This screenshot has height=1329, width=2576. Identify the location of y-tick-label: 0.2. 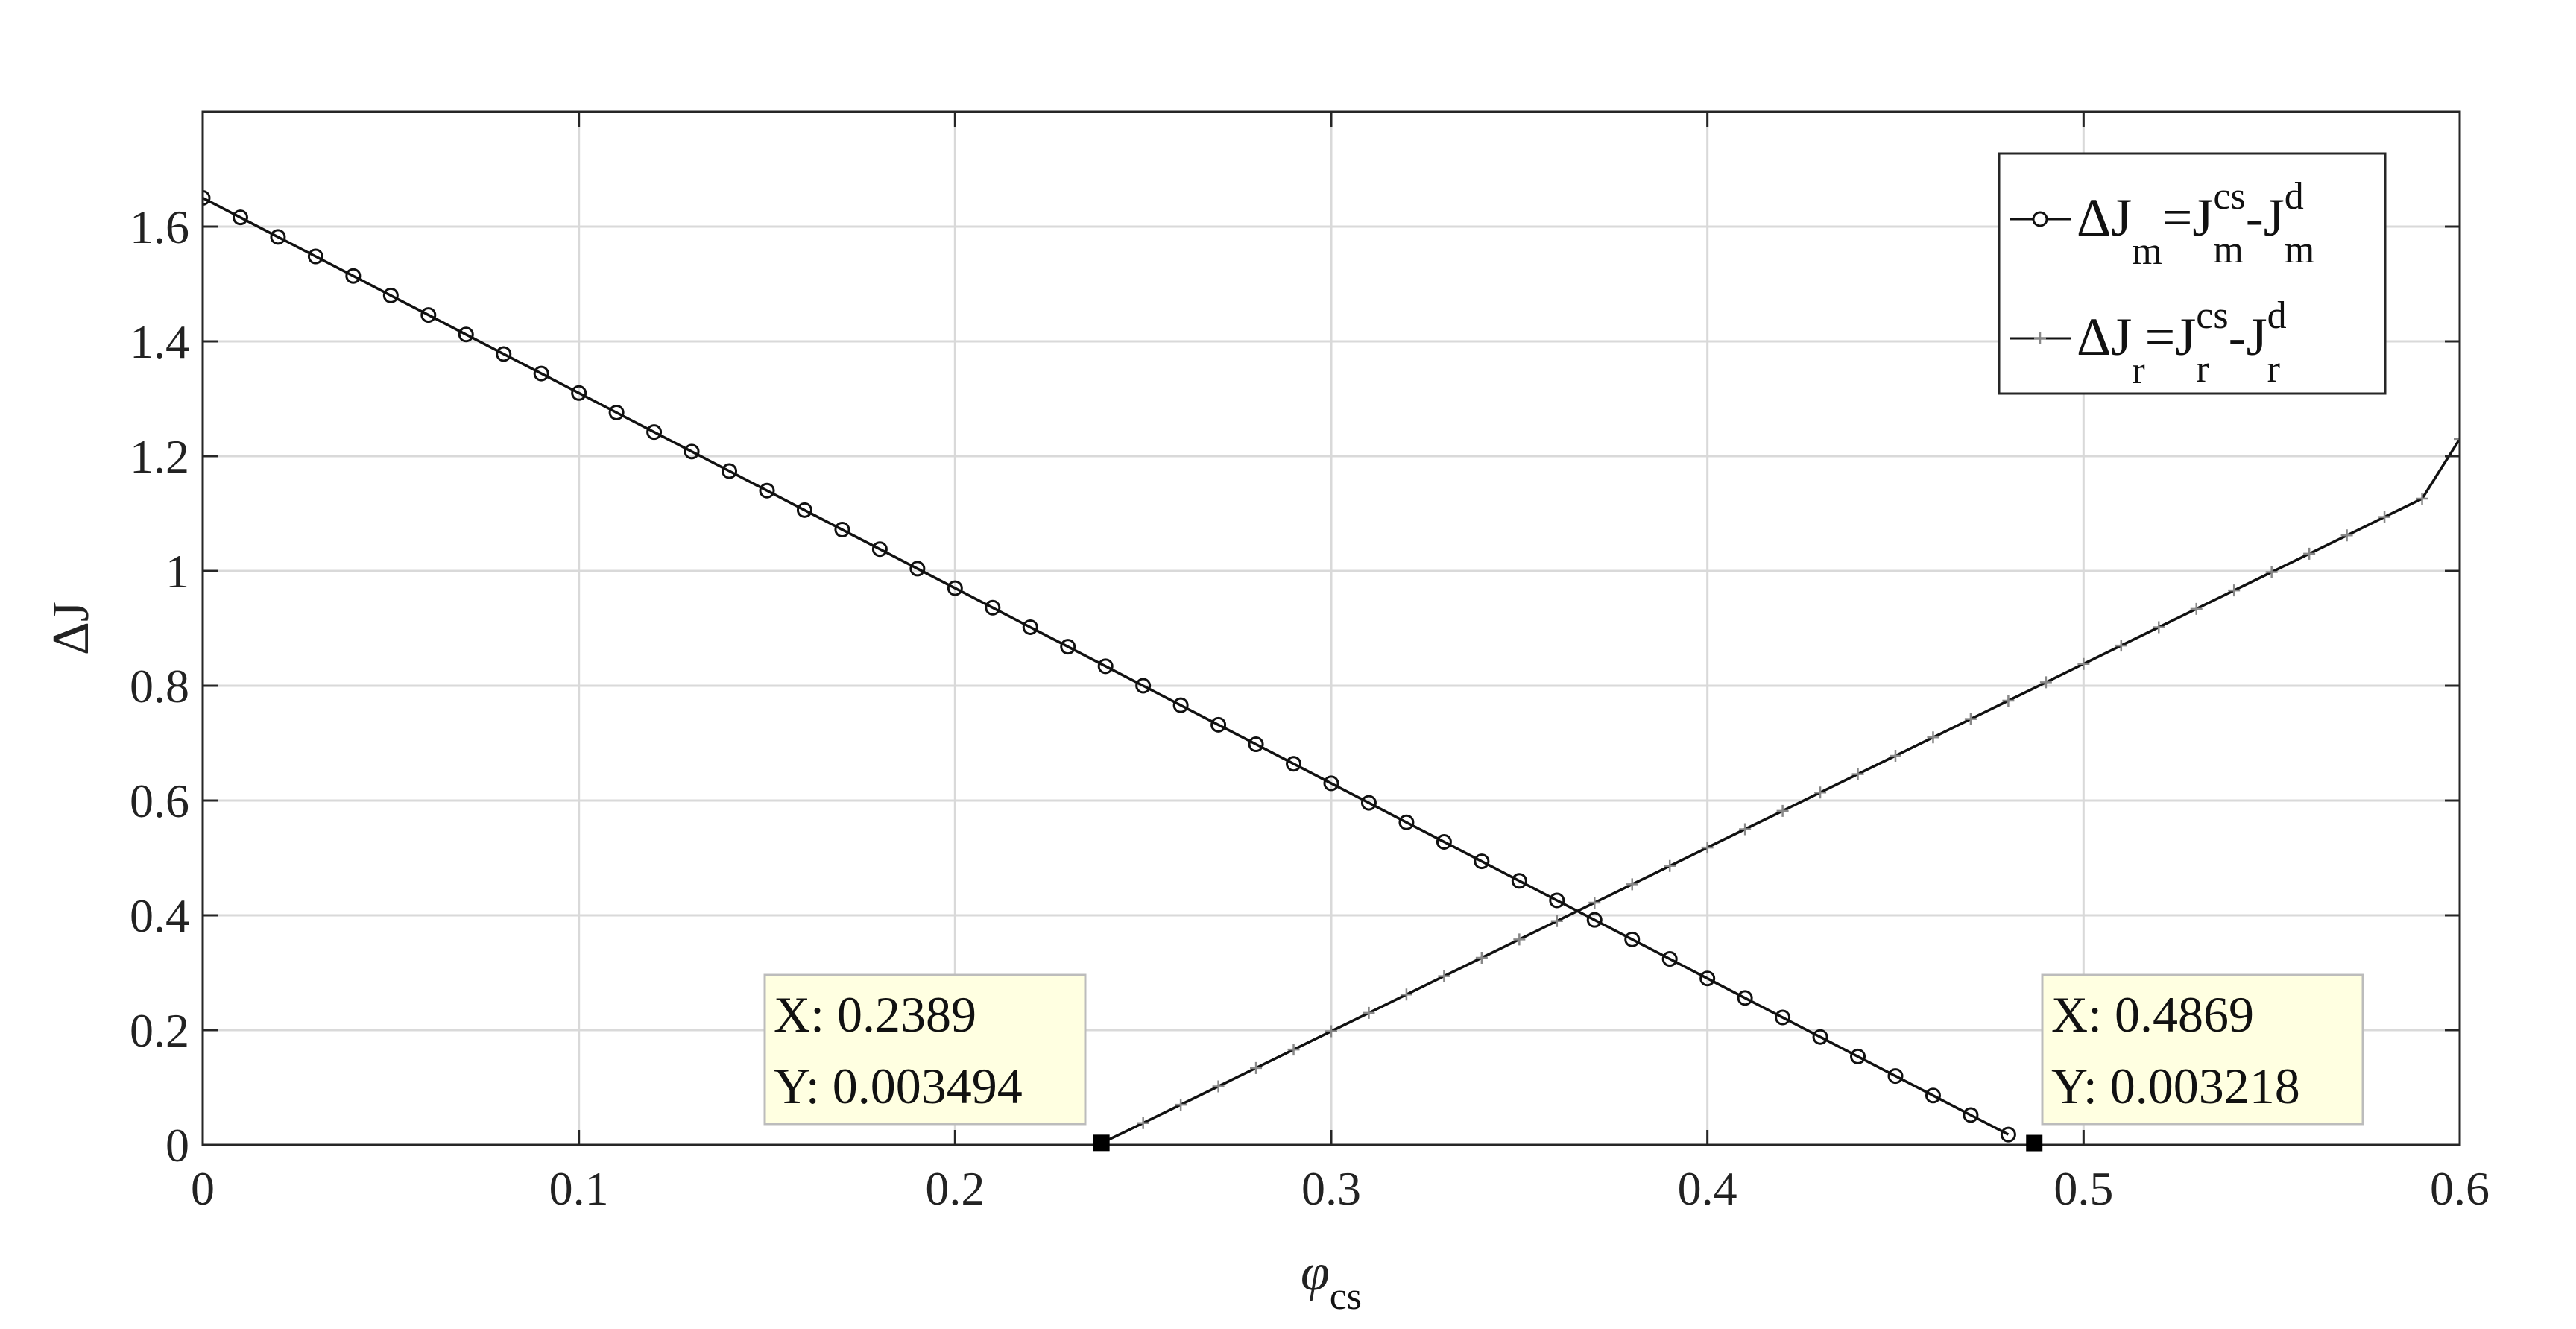
(160, 1030).